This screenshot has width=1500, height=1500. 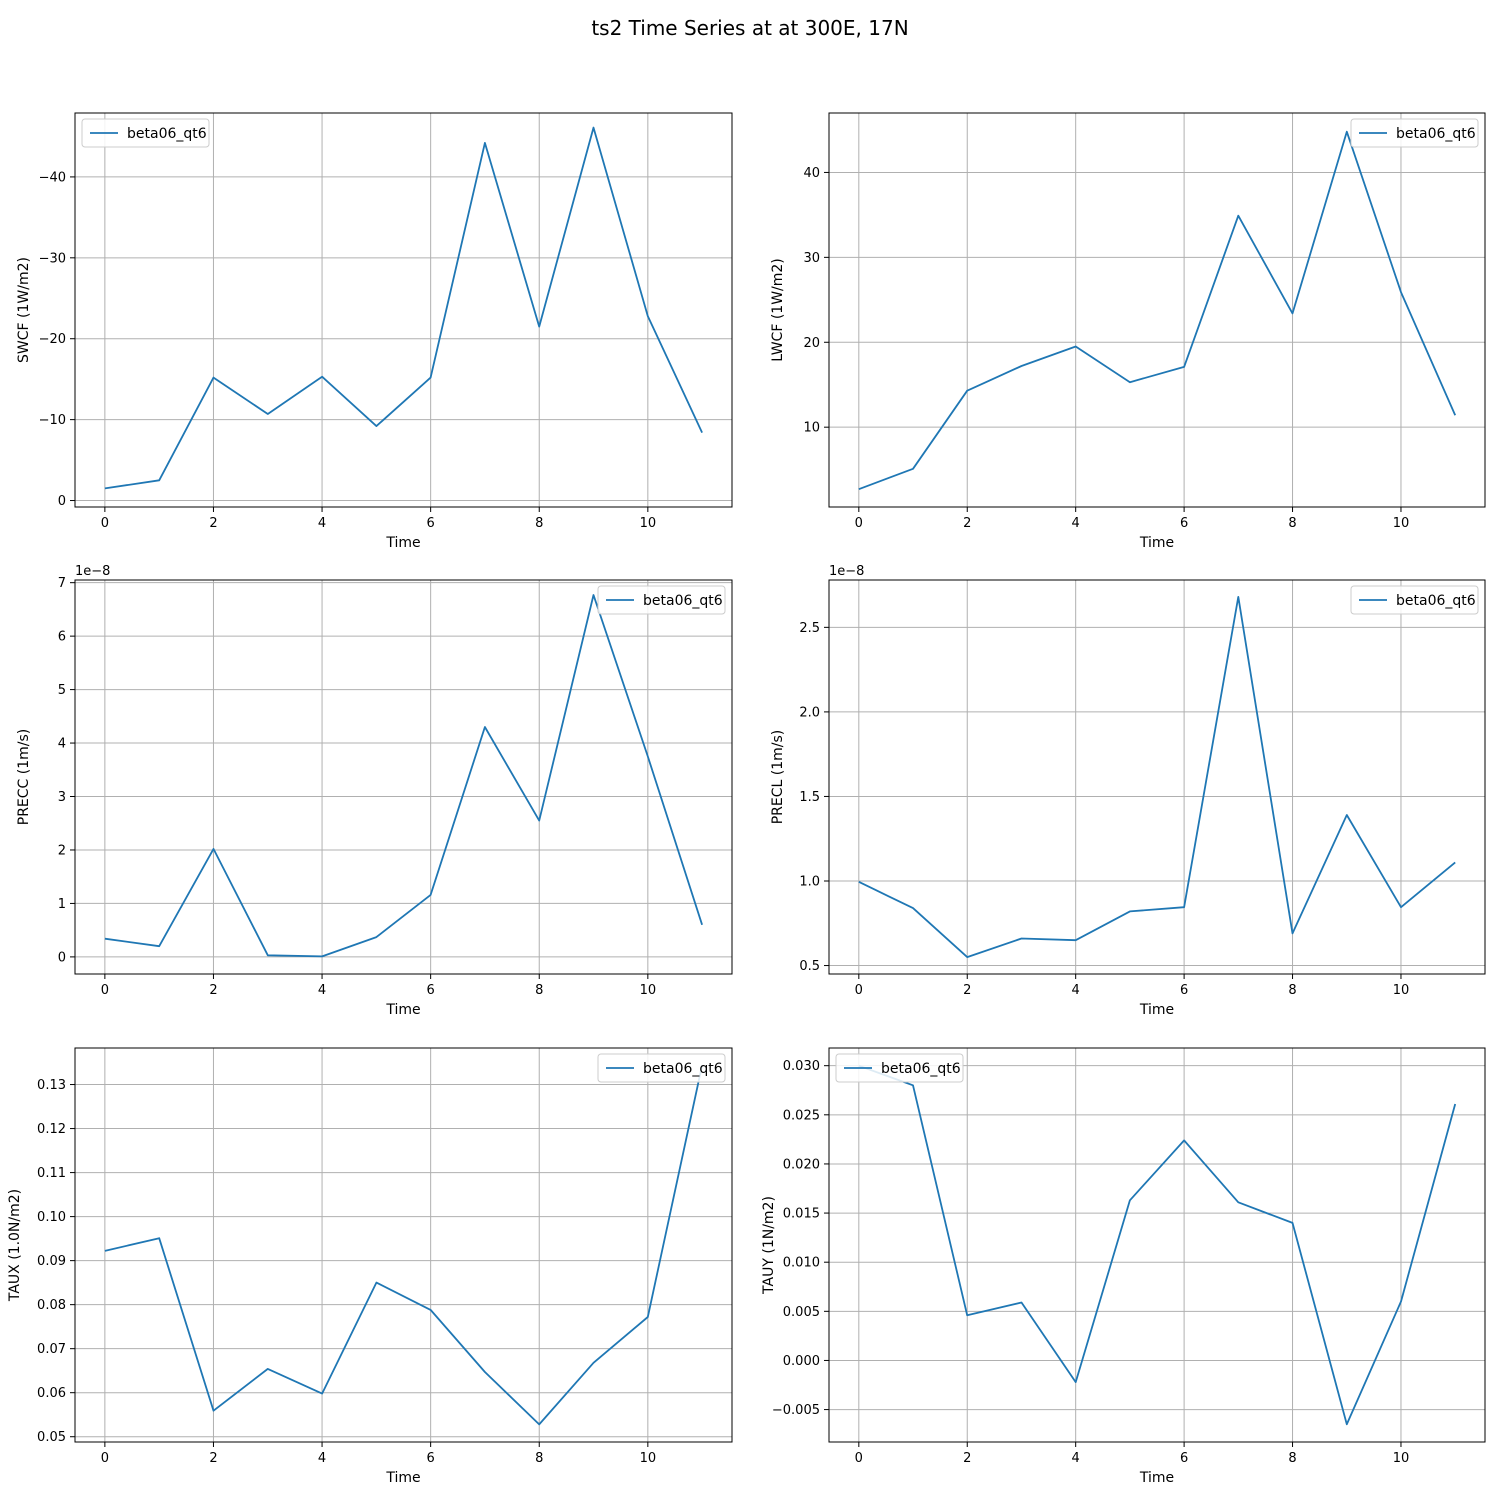 I want to click on y-axis-label: LWCF (1W/m2), so click(x=778, y=310).